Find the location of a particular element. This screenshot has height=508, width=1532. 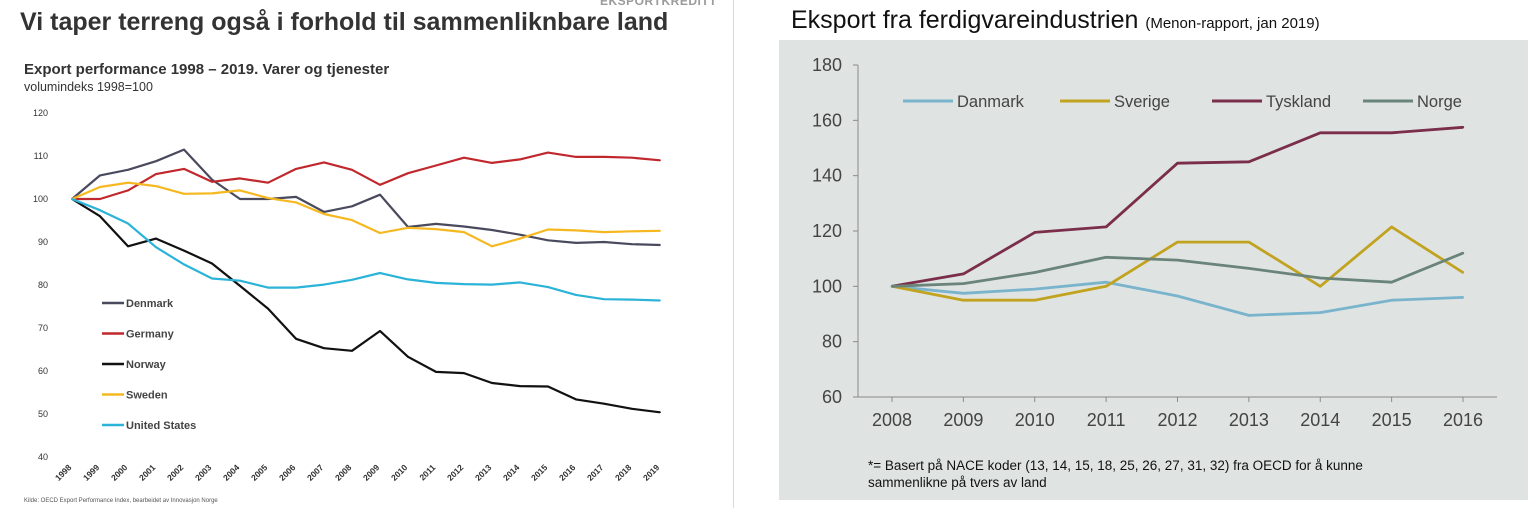

legend-label-danmark: Danmark is located at coordinates (991, 102).